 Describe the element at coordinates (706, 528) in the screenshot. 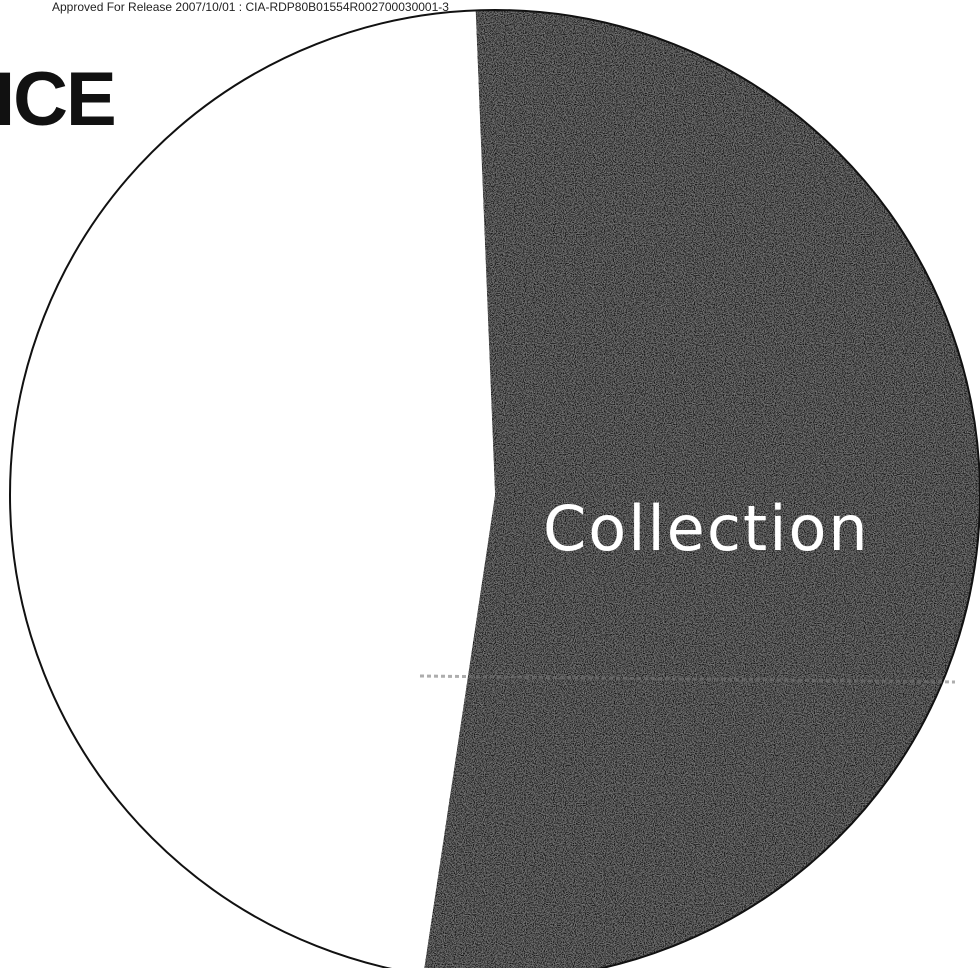

I see `slice-label-collection: Collection` at that location.